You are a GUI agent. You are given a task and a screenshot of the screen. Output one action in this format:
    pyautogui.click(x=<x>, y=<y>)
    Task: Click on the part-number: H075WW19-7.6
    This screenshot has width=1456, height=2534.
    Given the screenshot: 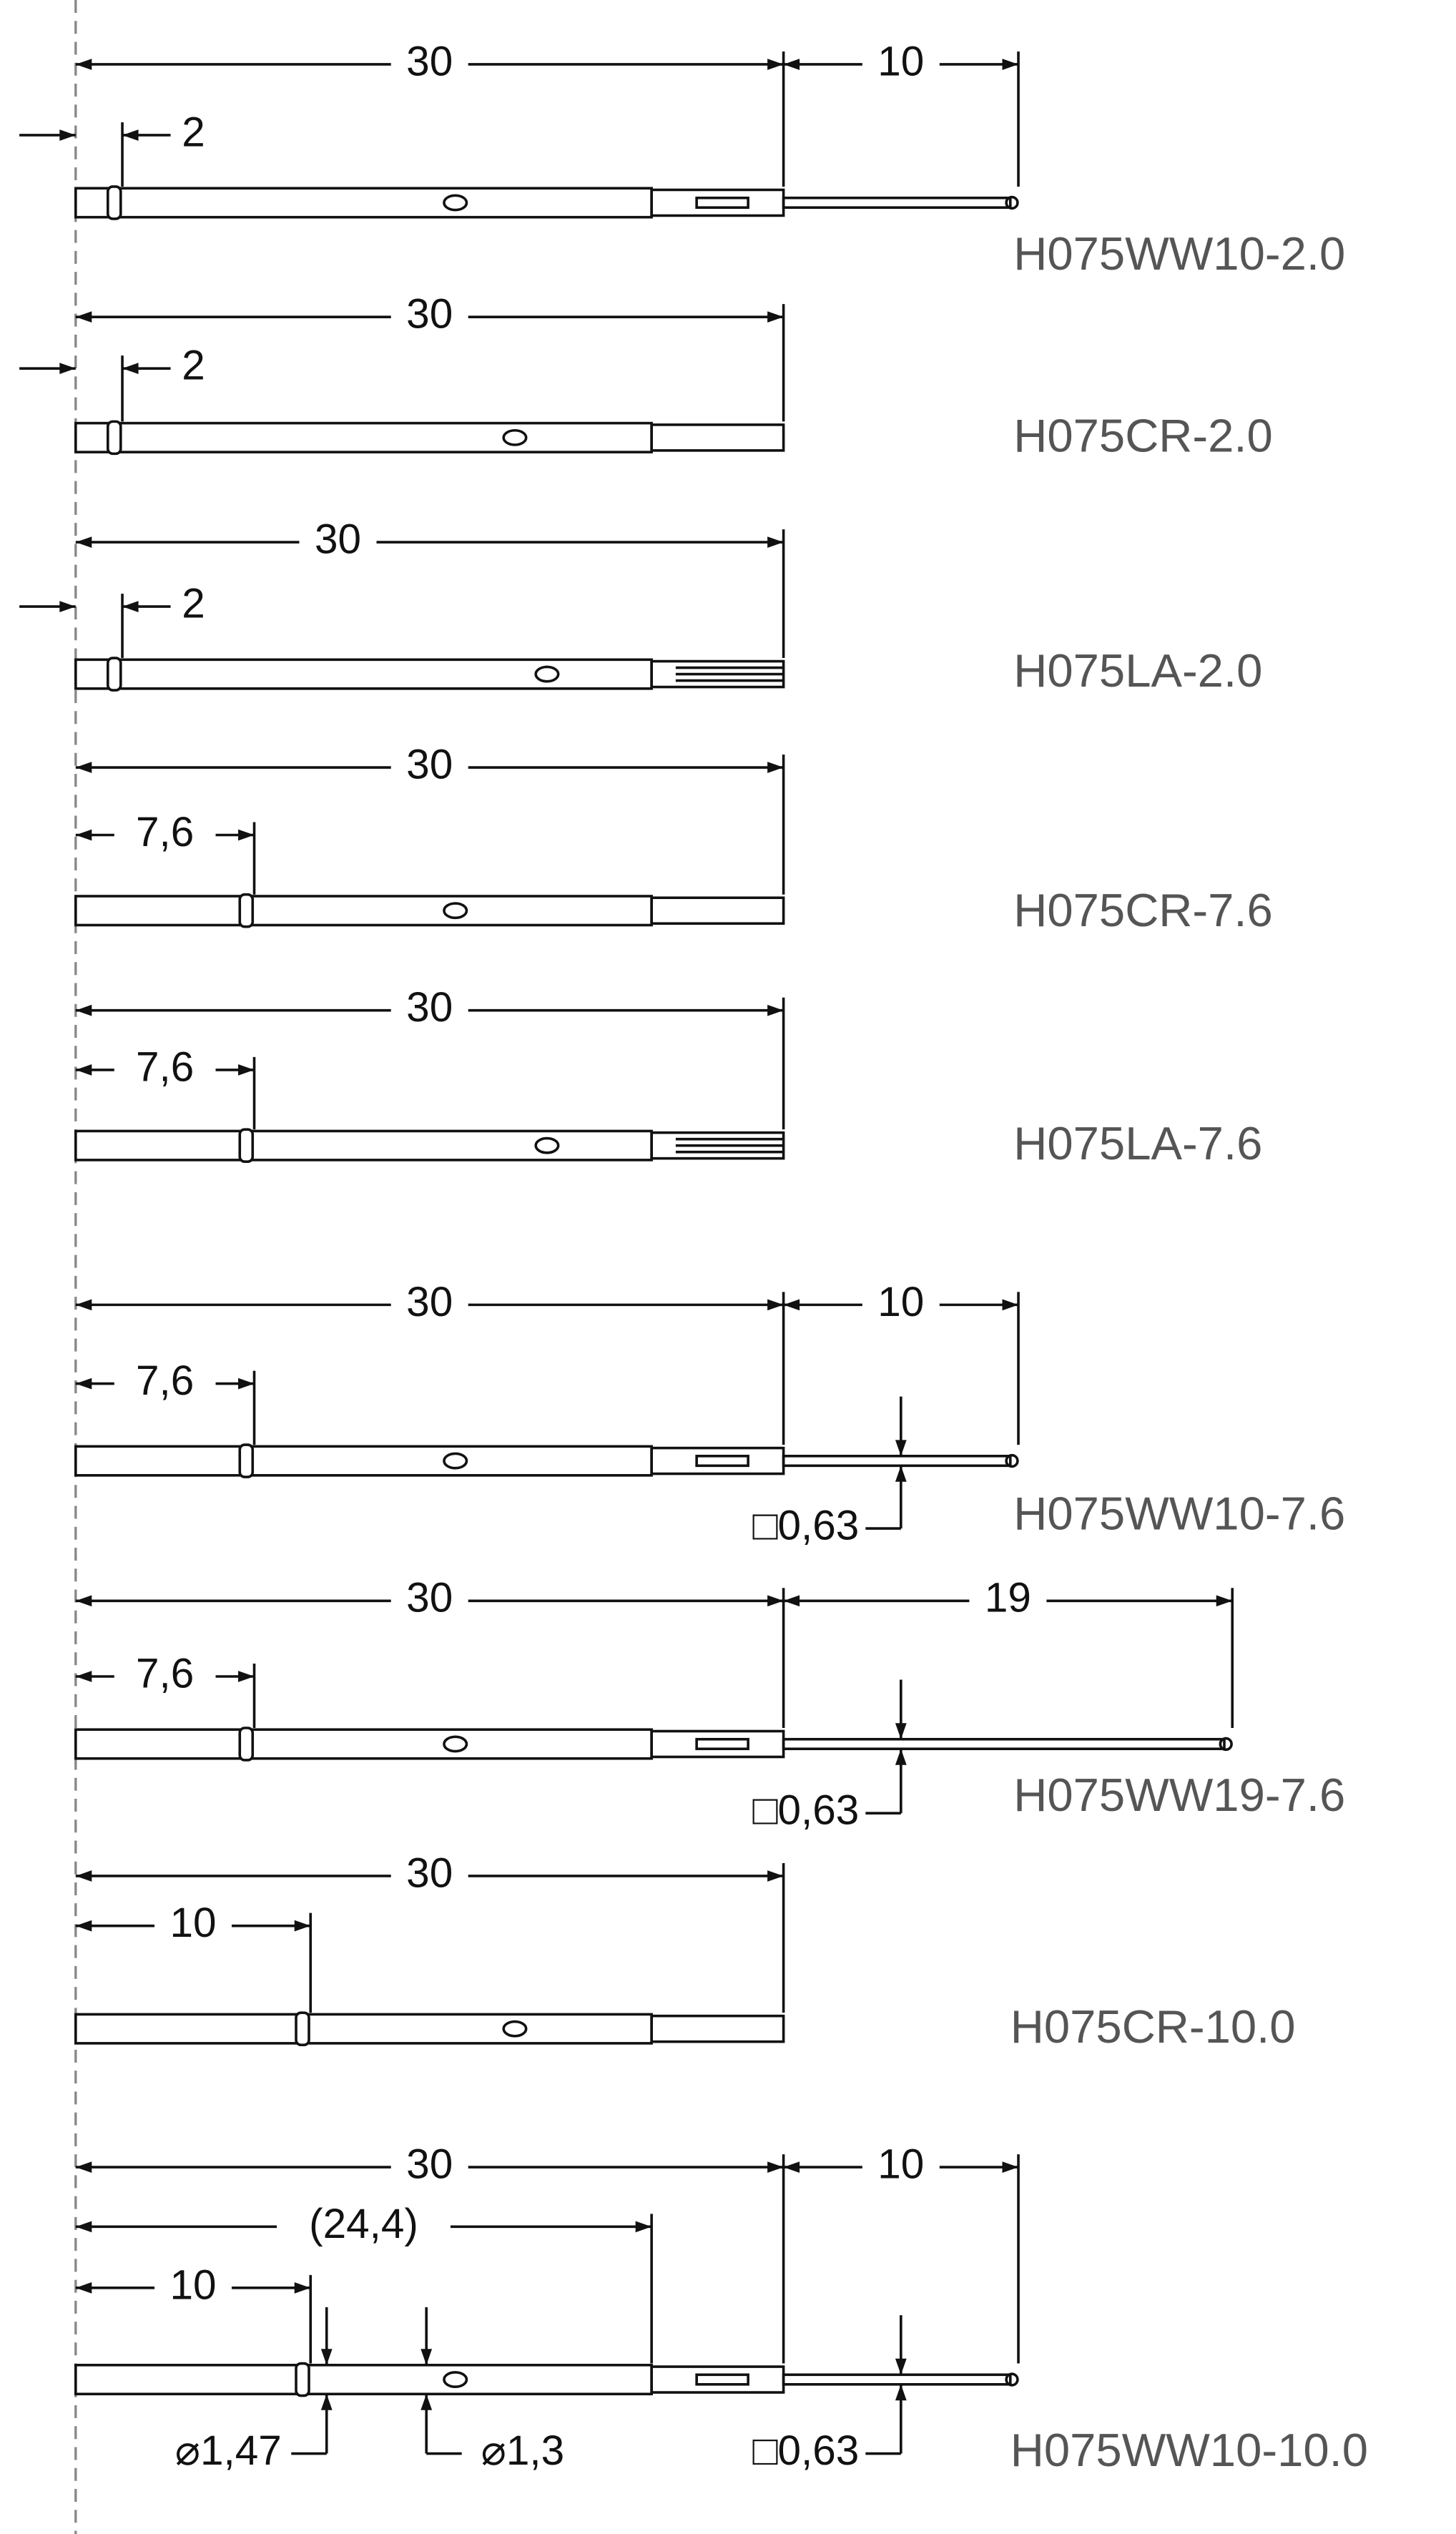 What is the action you would take?
    pyautogui.click(x=1179, y=1795)
    